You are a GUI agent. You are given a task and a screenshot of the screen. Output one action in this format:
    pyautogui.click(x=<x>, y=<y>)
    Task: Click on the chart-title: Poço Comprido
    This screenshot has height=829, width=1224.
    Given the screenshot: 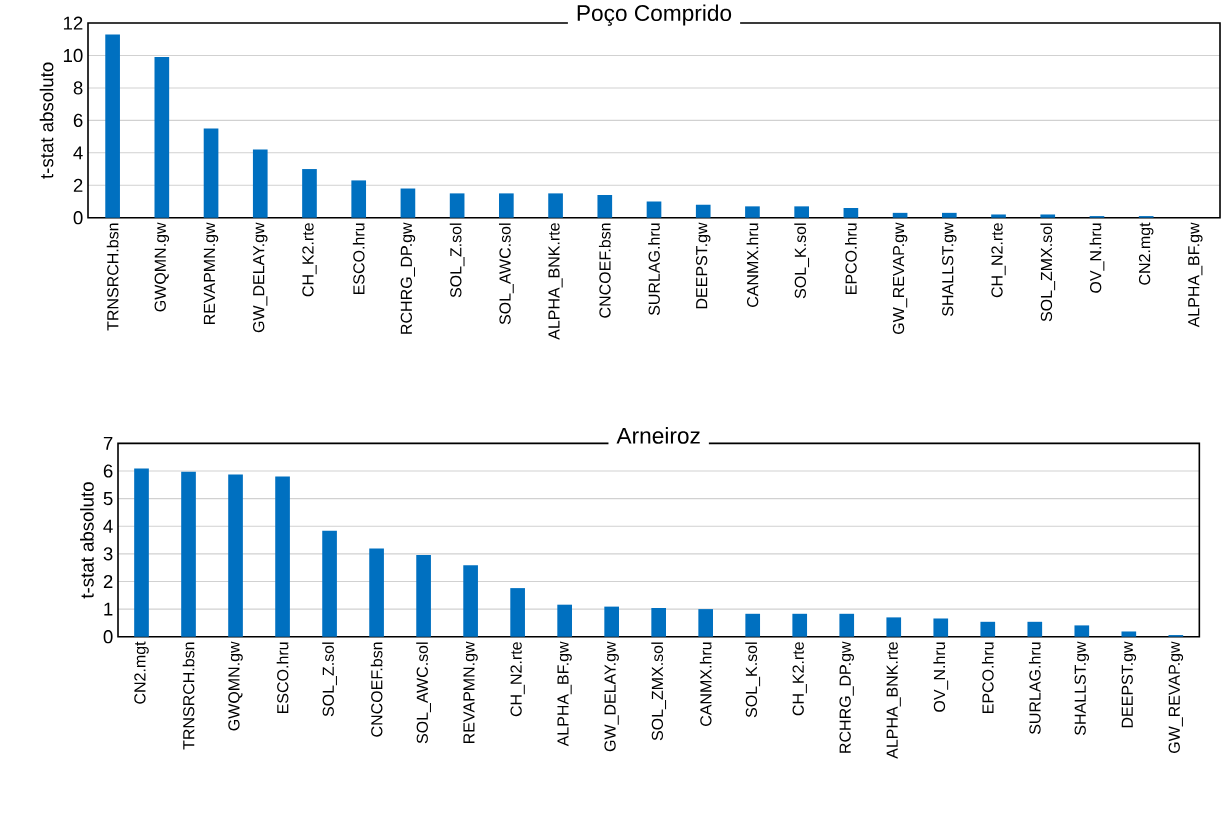 What is the action you would take?
    pyautogui.click(x=654, y=15)
    